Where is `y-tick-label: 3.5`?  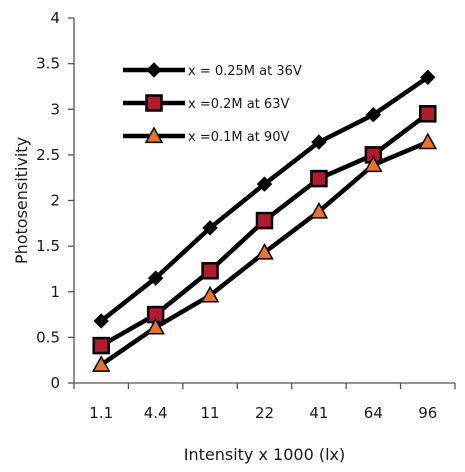
y-tick-label: 3.5 is located at coordinates (48, 64).